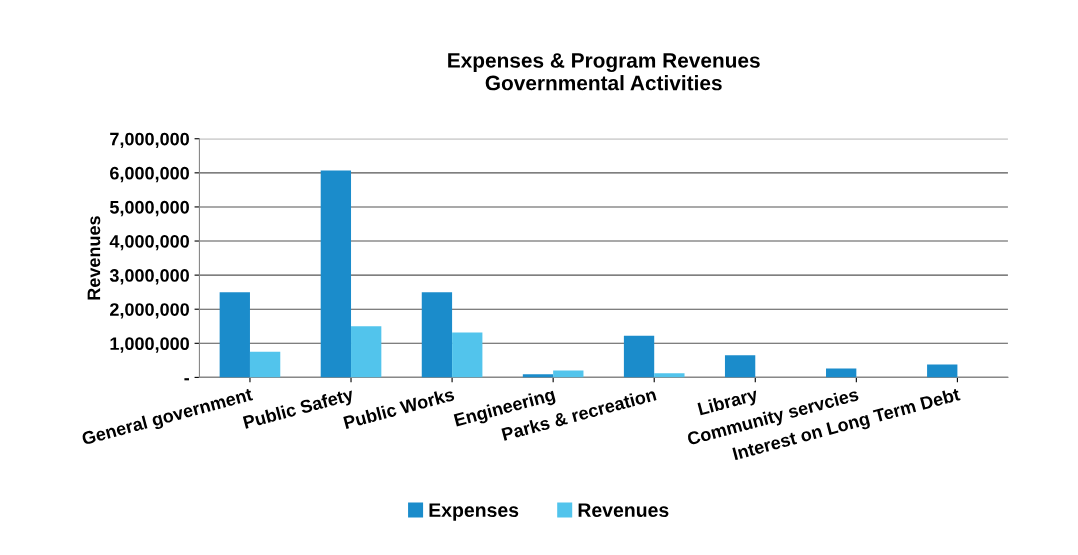 The image size is (1078, 555). What do you see at coordinates (149, 345) in the screenshot?
I see `y-tick-label: 1,000,000` at bounding box center [149, 345].